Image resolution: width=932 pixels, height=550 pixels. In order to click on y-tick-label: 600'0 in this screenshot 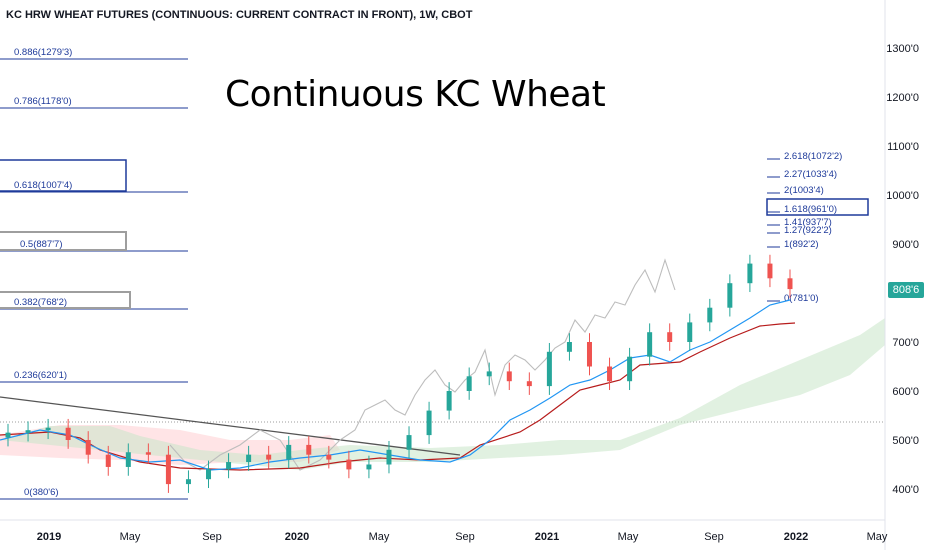, I will do `click(905, 392)`.